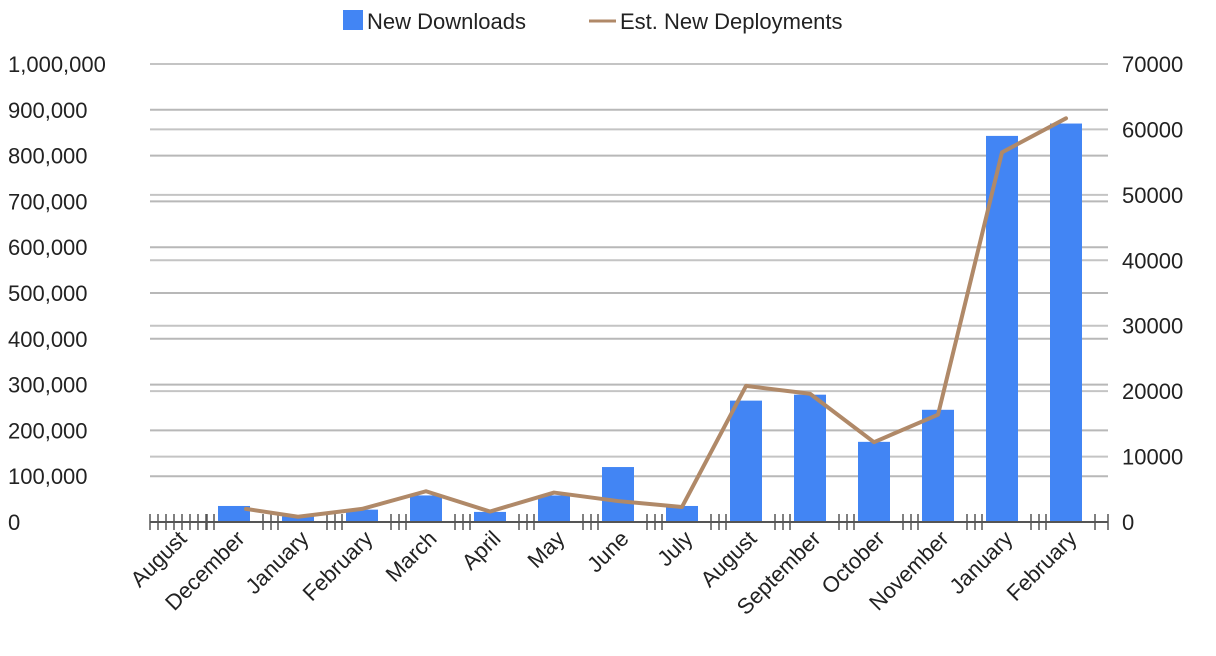 The width and height of the screenshot is (1216, 656). I want to click on x-tick-label: June, so click(607, 551).